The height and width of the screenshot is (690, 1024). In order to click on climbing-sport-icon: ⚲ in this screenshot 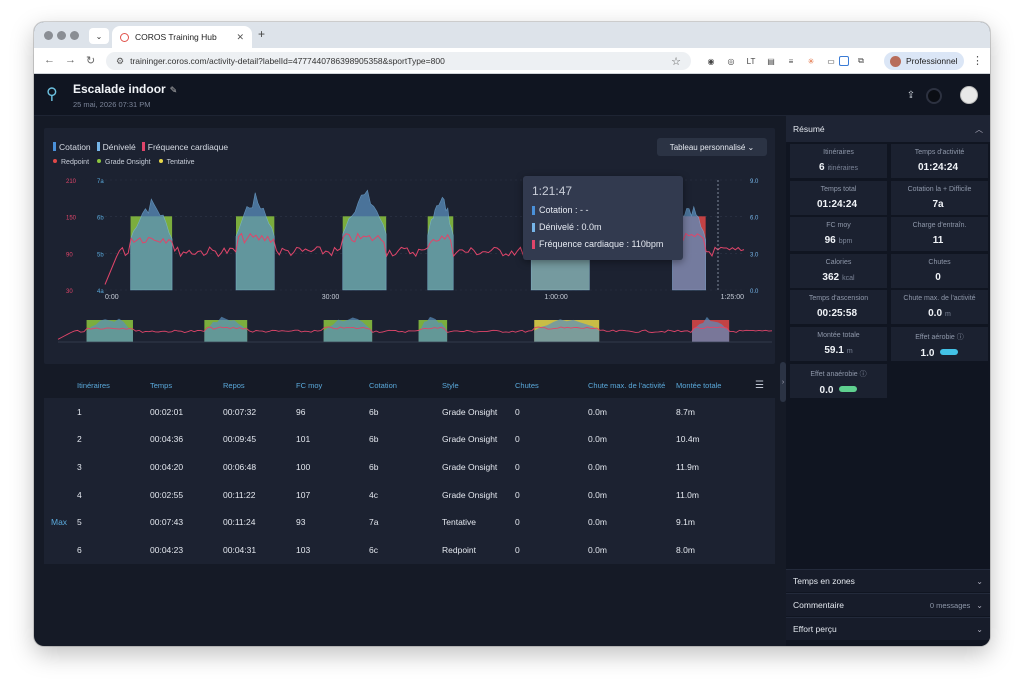, I will do `click(52, 94)`.